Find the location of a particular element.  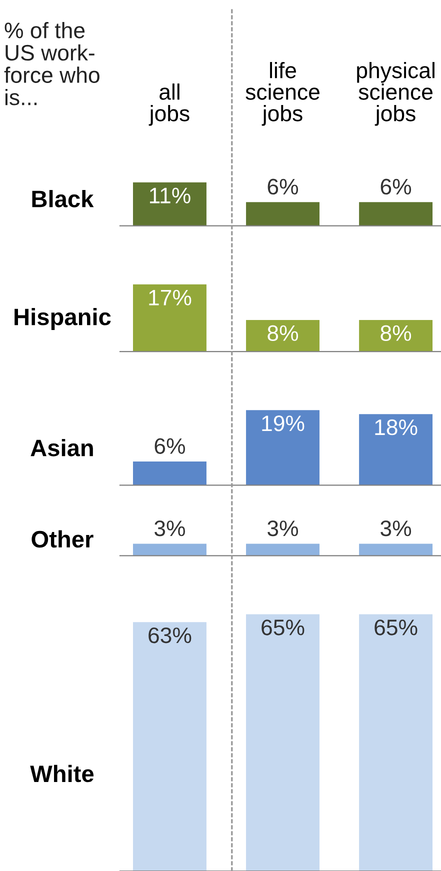

y-axis-title: Hispanic is located at coordinates (62, 319).